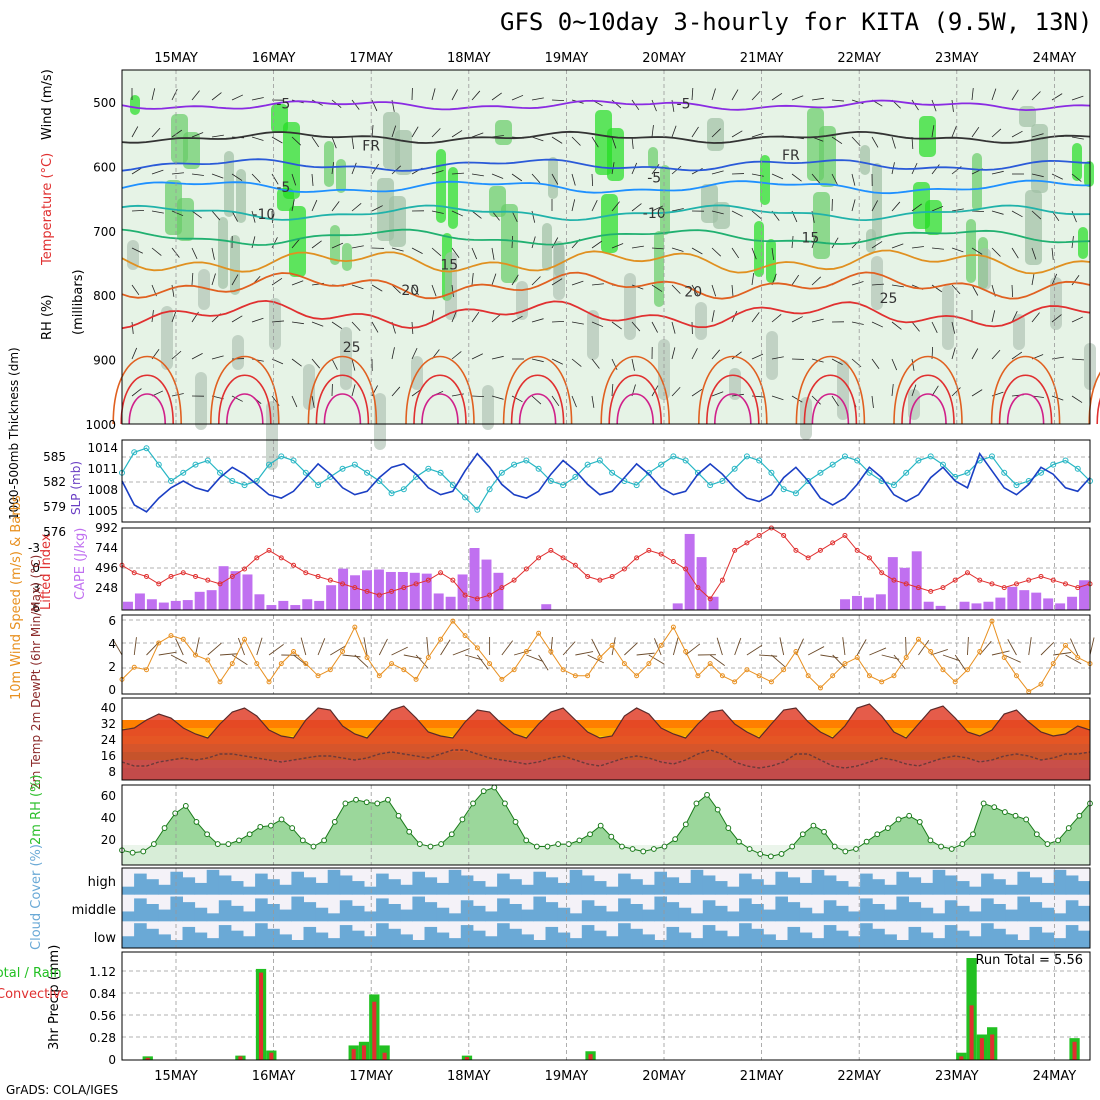  I want to click on ylabel-slp: SLP (mb), so click(76, 488).